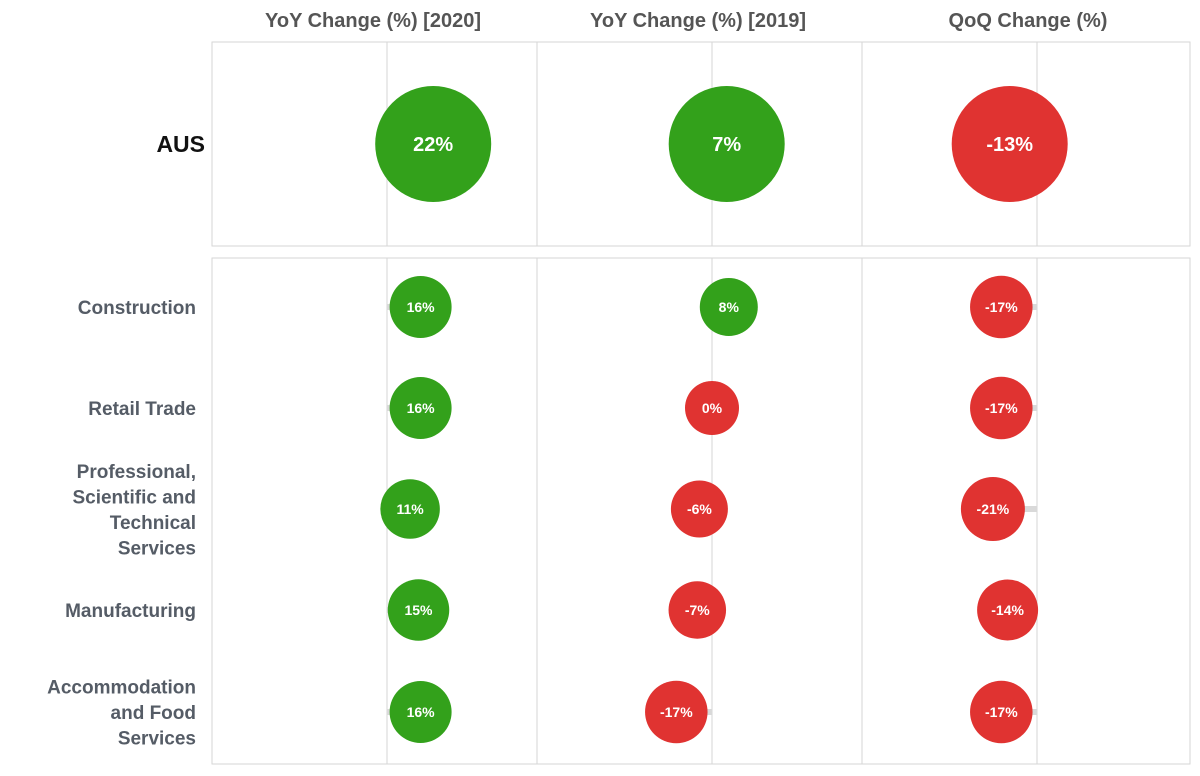  I want to click on column-header-3: QoQ Change (%), so click(1028, 21).